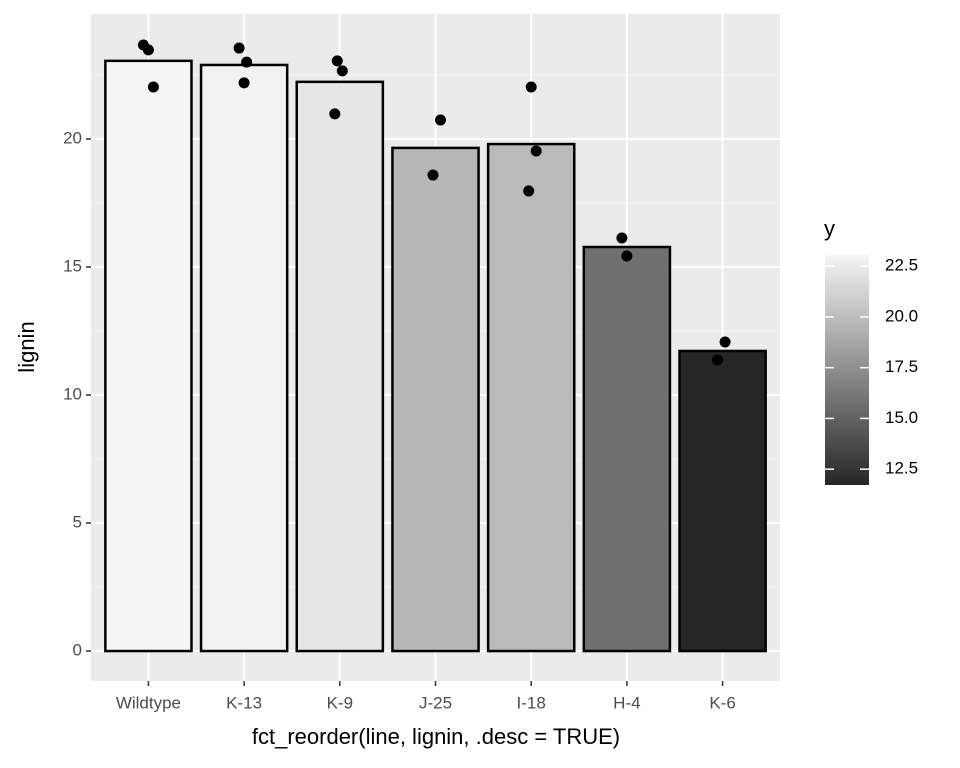 Image resolution: width=960 pixels, height=768 pixels. I want to click on x-tick-label: H-4, so click(626, 702).